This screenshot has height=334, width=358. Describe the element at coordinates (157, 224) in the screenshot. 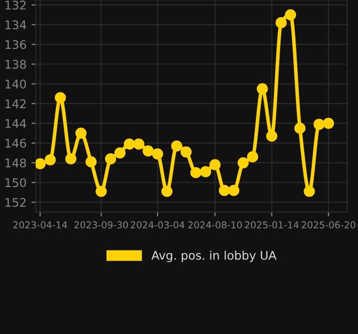

I see `x-tick-label: 2024-03-04` at that location.